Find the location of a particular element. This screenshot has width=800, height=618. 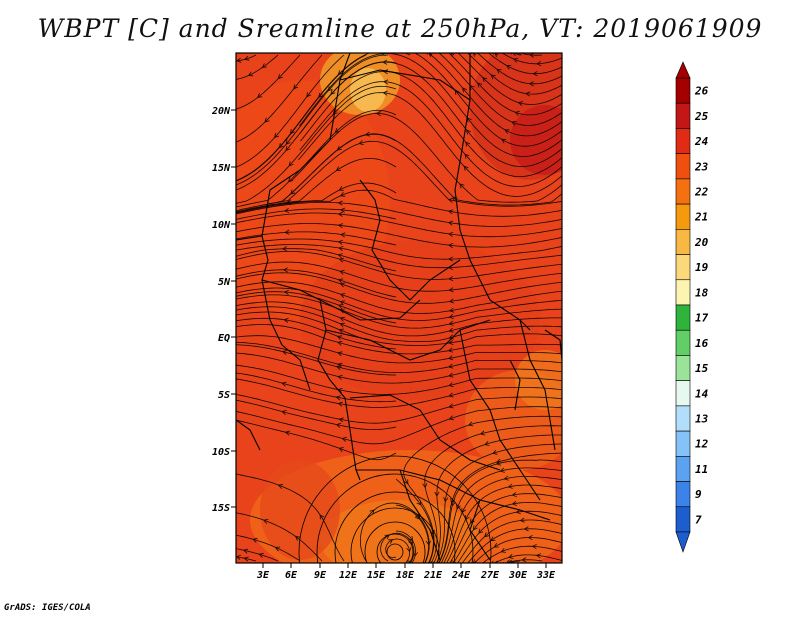

colorbar-label: 21 is located at coordinates (701, 217).